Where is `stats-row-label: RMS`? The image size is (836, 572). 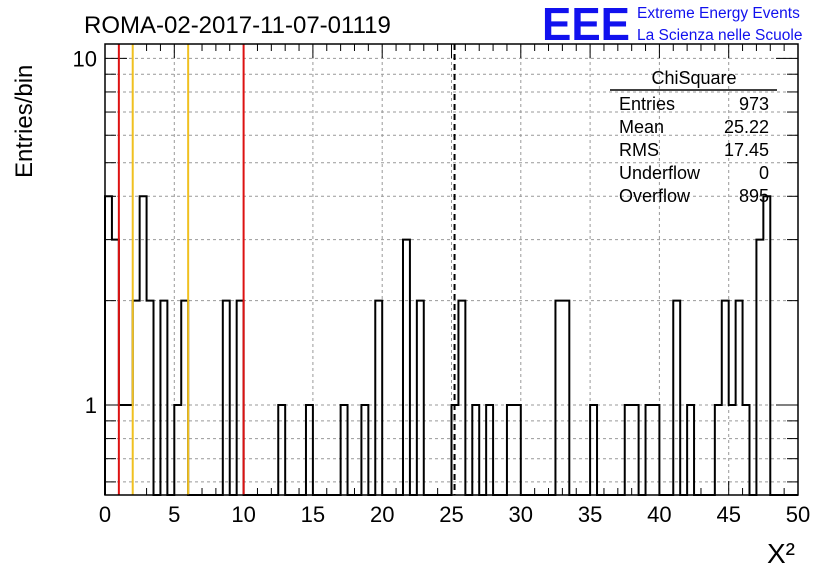 stats-row-label: RMS is located at coordinates (639, 150).